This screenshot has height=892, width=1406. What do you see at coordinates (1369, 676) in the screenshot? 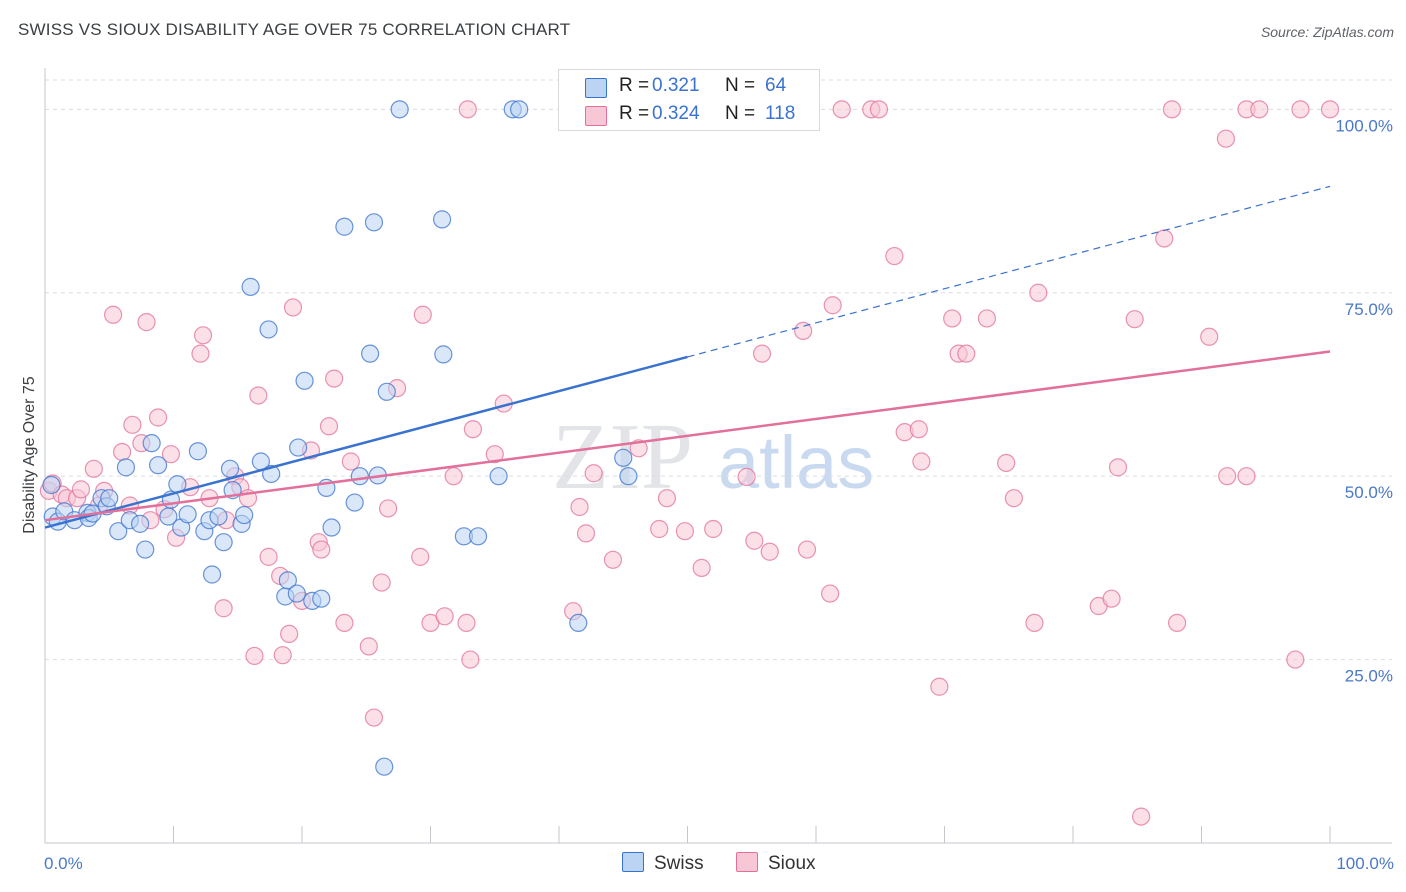
I see `y-tick-label: 25.0%` at bounding box center [1369, 676].